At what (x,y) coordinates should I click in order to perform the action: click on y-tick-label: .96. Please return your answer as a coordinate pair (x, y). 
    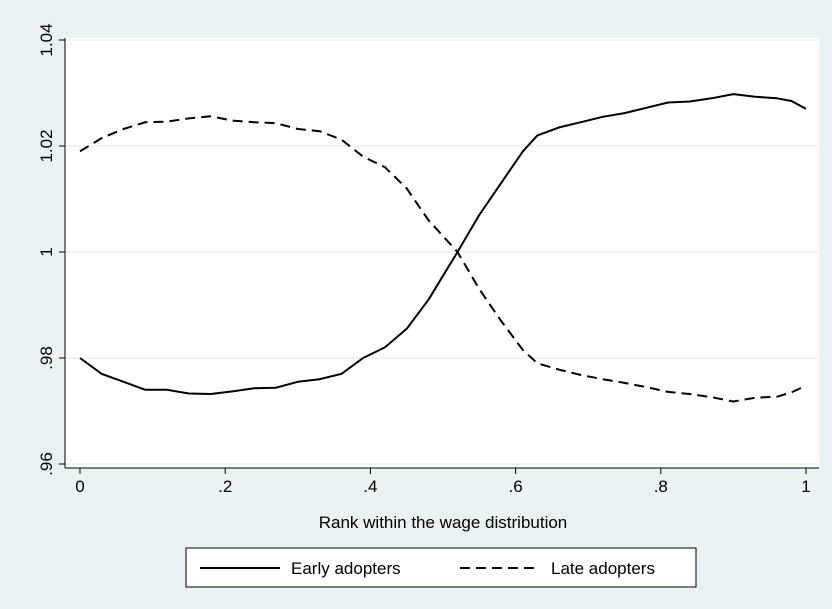
    Looking at the image, I should click on (46, 464).